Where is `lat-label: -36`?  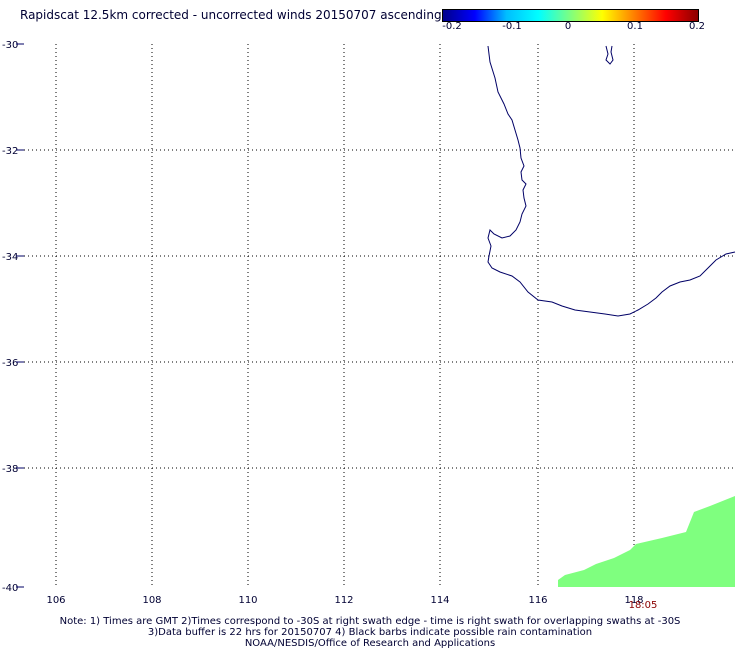
lat-label: -36 is located at coordinates (10, 363).